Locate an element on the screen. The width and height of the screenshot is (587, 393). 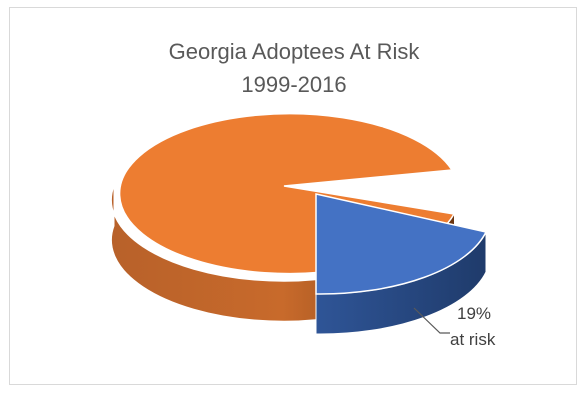
chart-subtitle: 1999-2016 is located at coordinates (294, 84).